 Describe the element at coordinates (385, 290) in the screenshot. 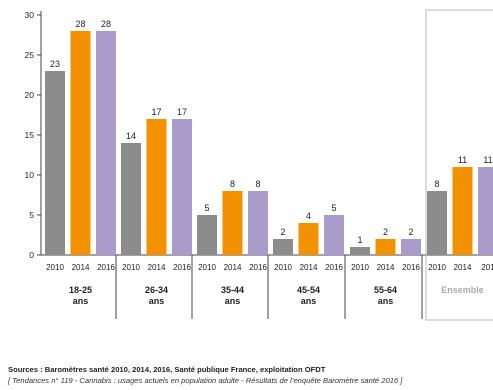

I see `group-label: 55-64` at that location.